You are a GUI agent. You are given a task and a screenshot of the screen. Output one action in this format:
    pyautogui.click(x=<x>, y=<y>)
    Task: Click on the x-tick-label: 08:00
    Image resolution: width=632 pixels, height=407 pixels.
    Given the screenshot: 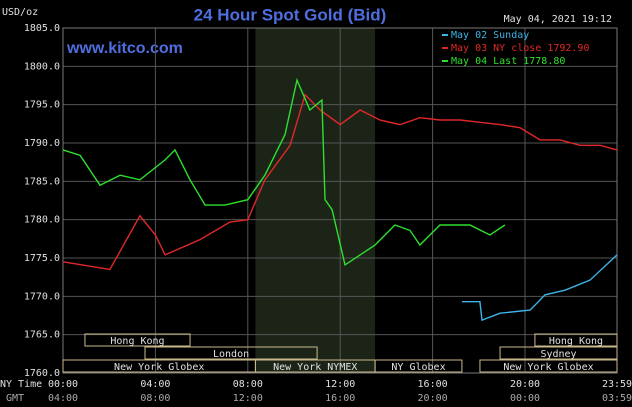 What is the action you would take?
    pyautogui.click(x=248, y=384)
    